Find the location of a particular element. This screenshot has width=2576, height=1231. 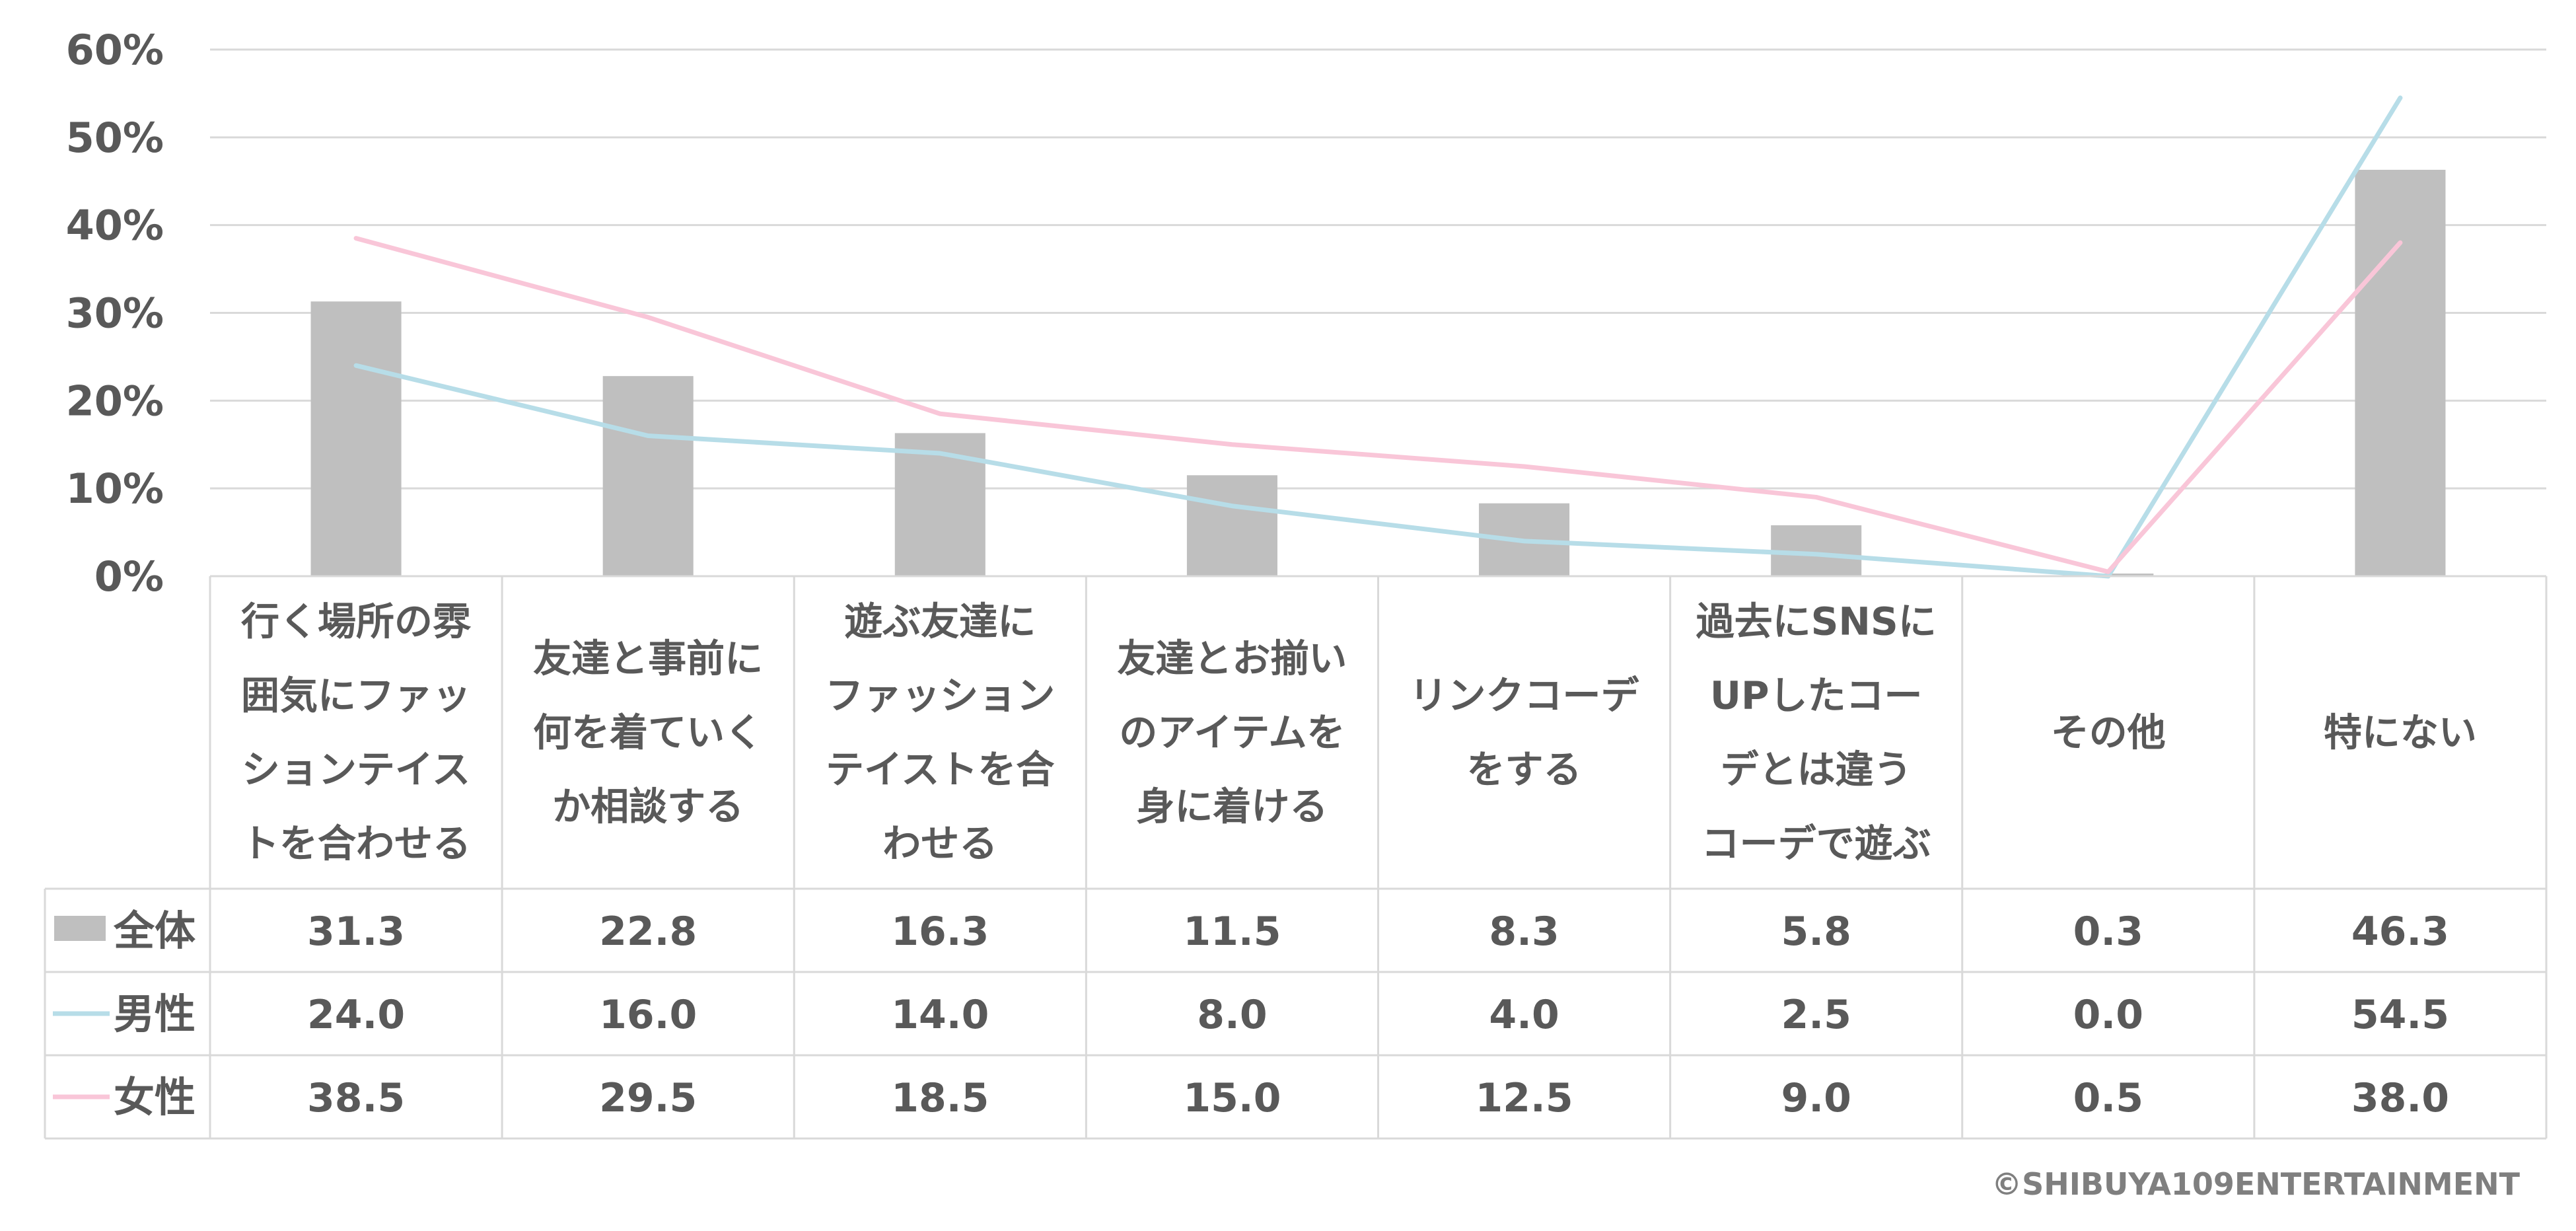

category-label-line: UPしたコー is located at coordinates (1817, 695).